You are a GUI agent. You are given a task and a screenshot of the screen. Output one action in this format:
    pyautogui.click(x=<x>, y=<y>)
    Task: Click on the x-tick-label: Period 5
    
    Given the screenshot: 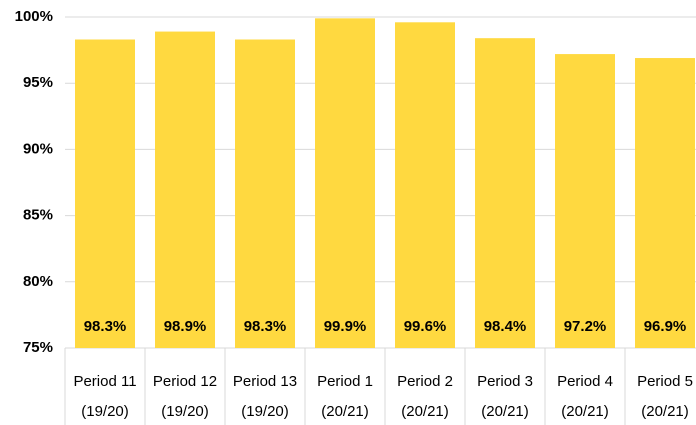 What is the action you would take?
    pyautogui.click(x=665, y=381)
    